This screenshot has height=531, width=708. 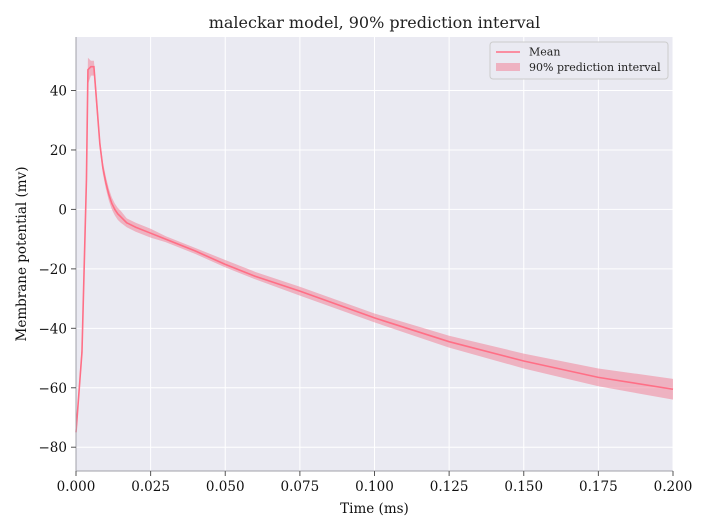 I want to click on legend-box, so click(x=579, y=60).